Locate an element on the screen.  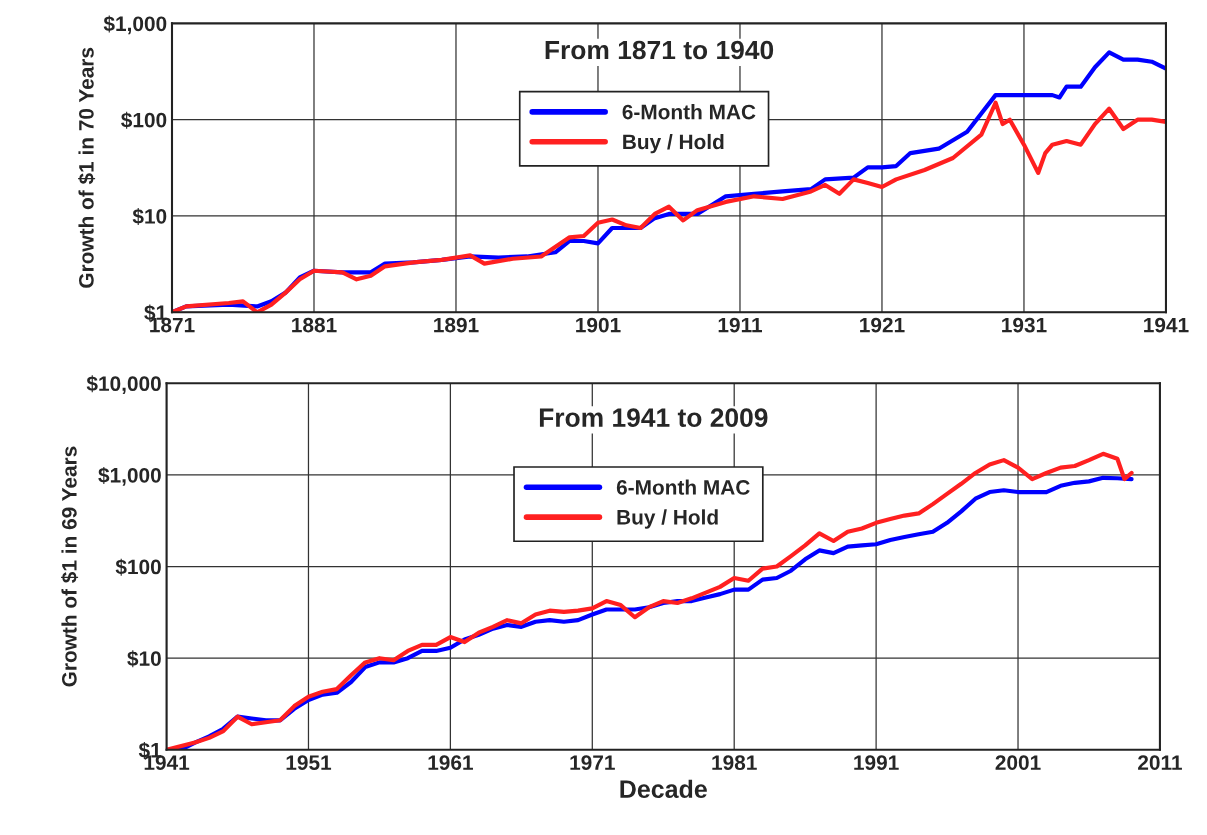
x-tick-label: 1931 is located at coordinates (1024, 325).